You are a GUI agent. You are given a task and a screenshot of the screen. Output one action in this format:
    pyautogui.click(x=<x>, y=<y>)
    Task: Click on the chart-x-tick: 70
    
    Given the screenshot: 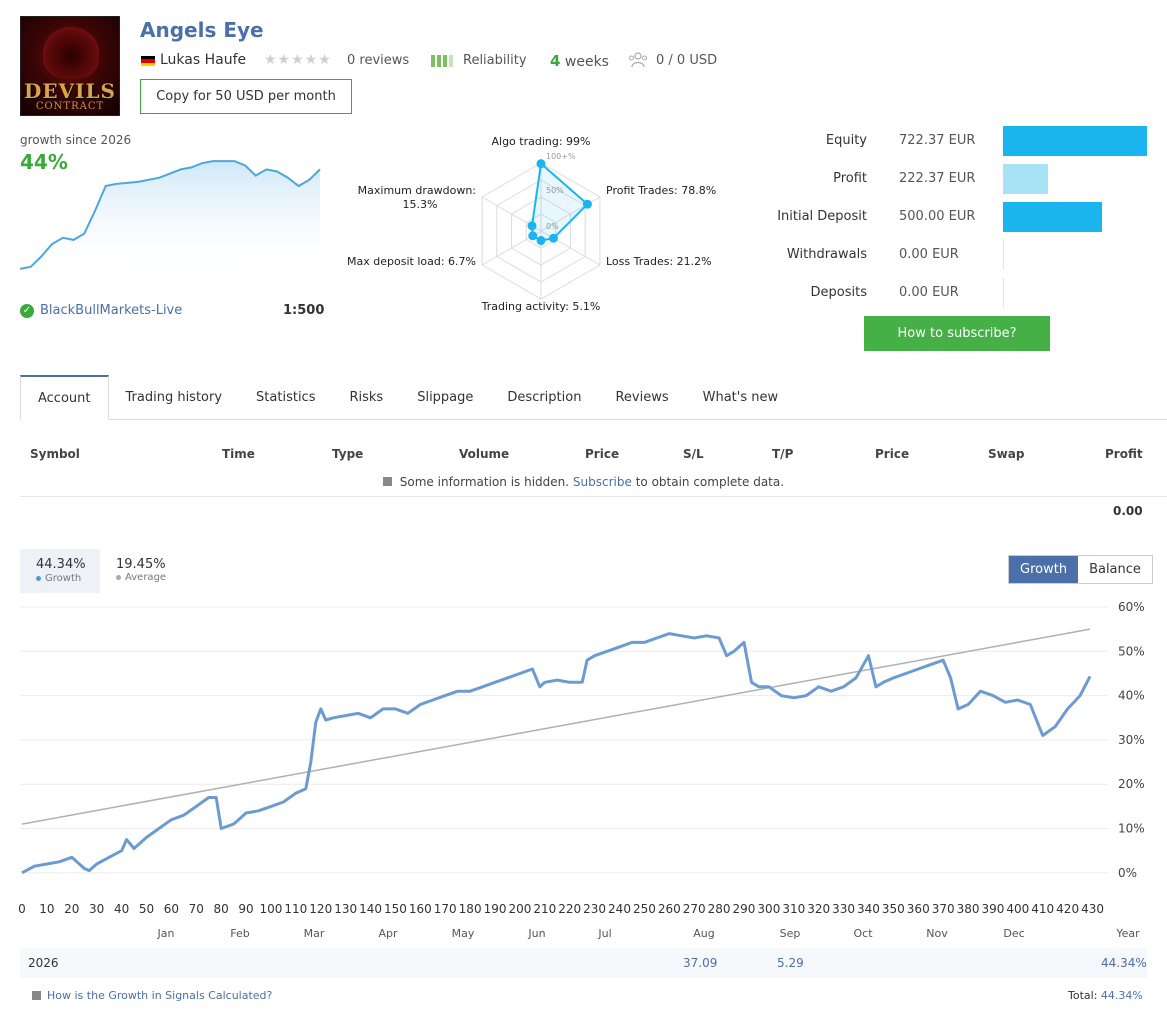 What is the action you would take?
    pyautogui.click(x=196, y=909)
    